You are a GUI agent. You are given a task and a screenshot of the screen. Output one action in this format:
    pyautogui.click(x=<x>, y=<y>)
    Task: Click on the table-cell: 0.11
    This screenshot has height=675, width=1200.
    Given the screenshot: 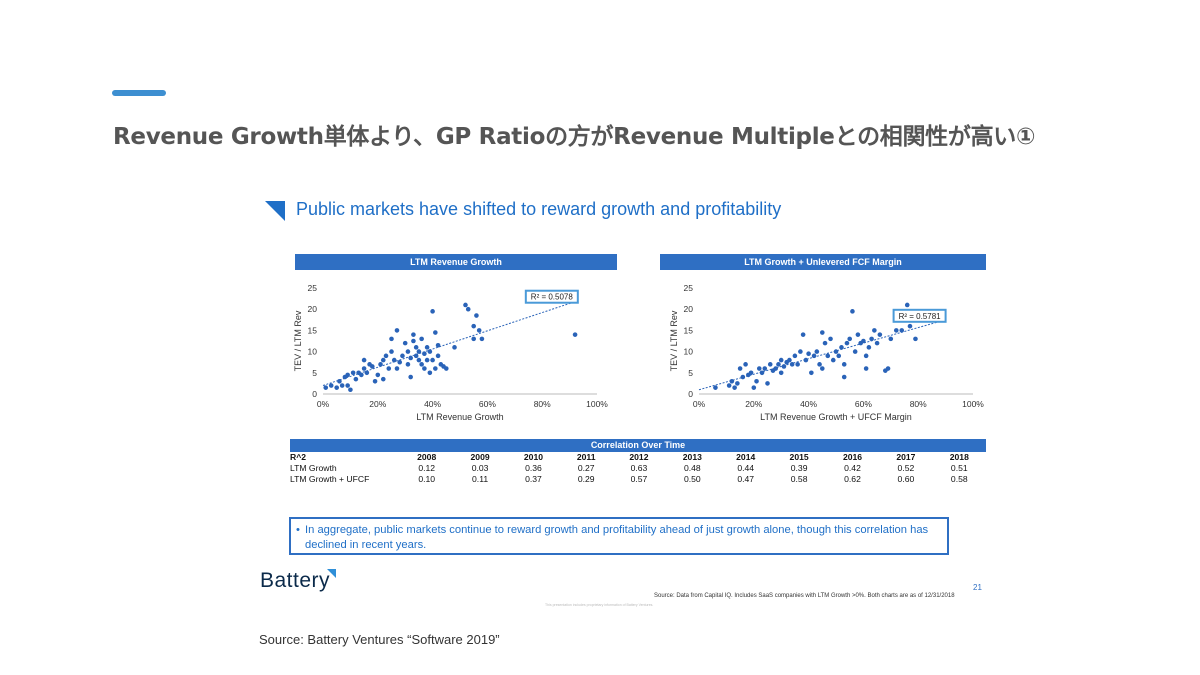 What is the action you would take?
    pyautogui.click(x=480, y=479)
    